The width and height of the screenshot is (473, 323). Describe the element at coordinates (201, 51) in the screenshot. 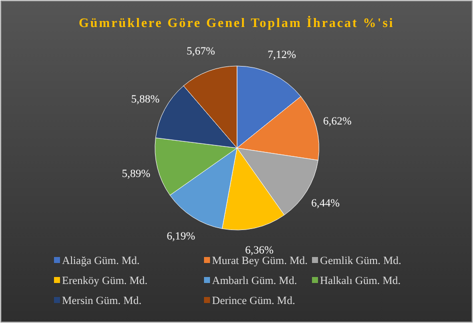

I see `data-label: 5,67%` at that location.